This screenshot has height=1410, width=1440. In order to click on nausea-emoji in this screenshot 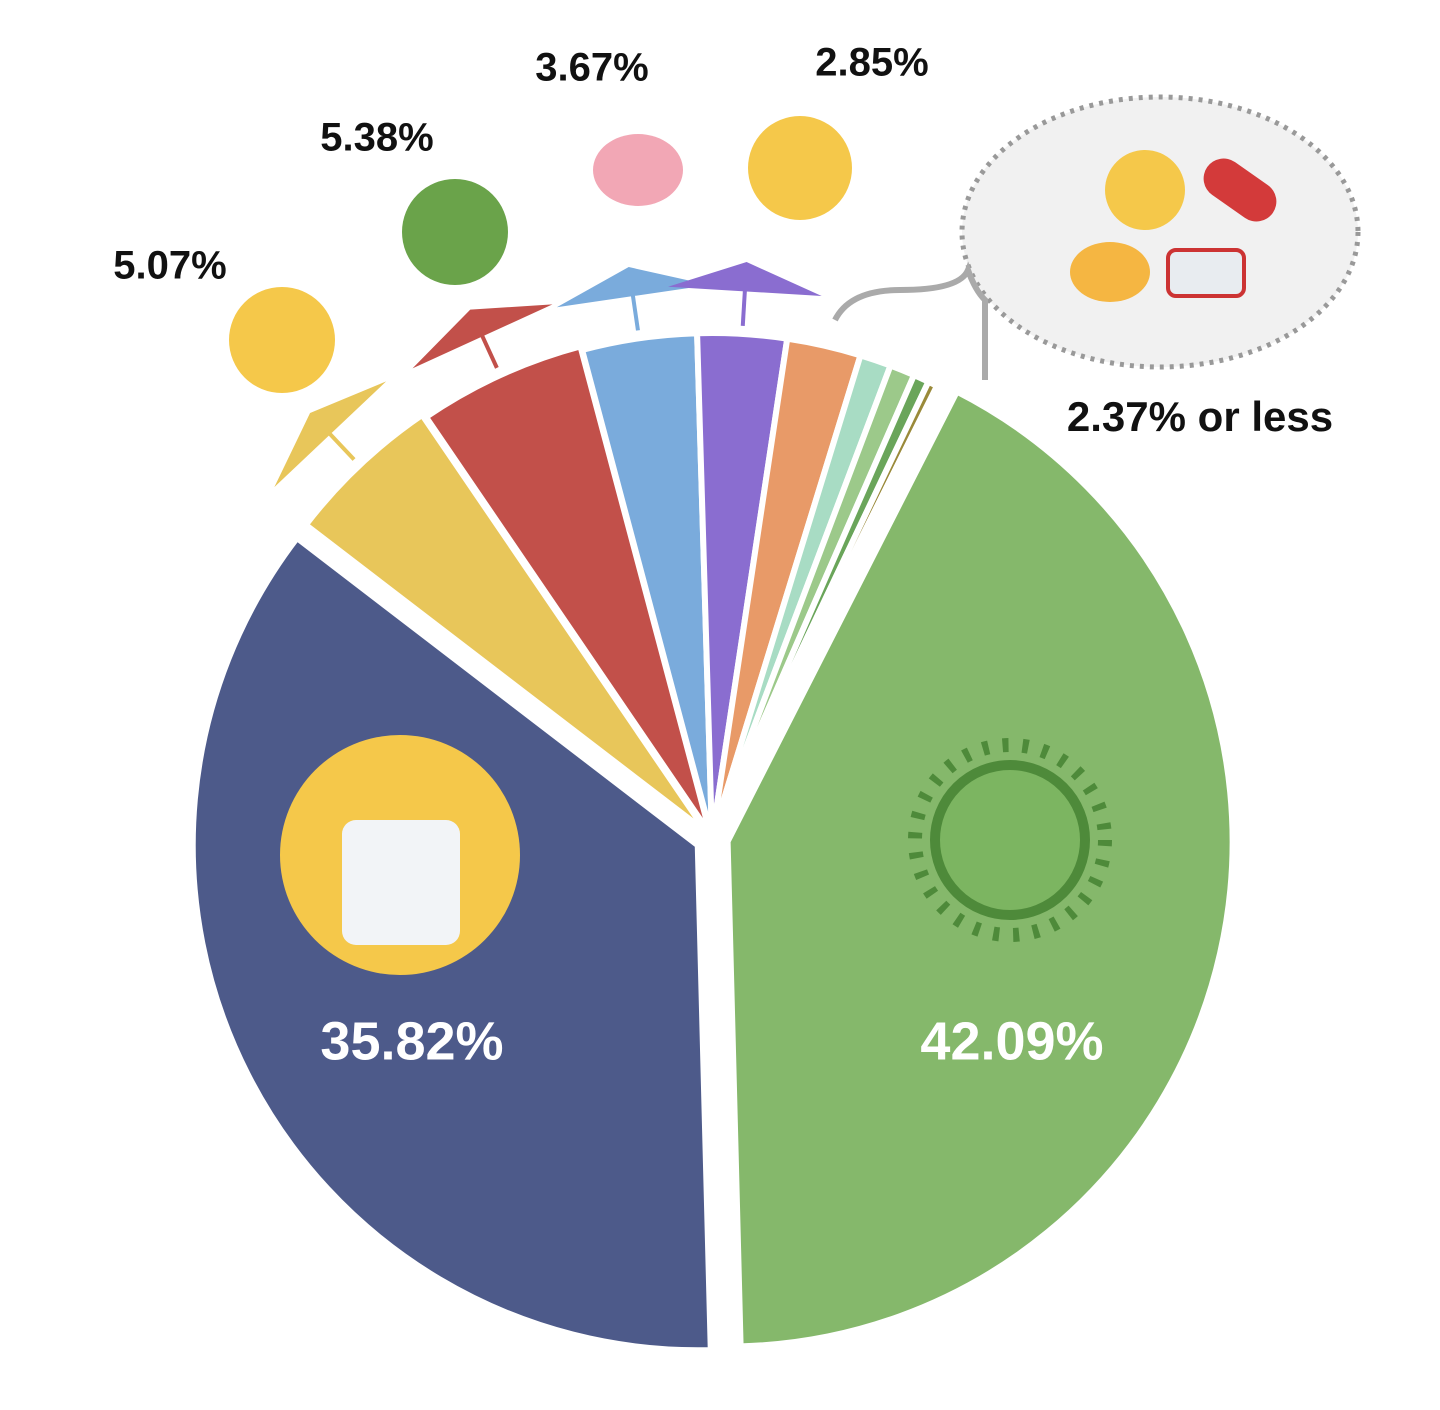, I will do `click(455, 232)`.